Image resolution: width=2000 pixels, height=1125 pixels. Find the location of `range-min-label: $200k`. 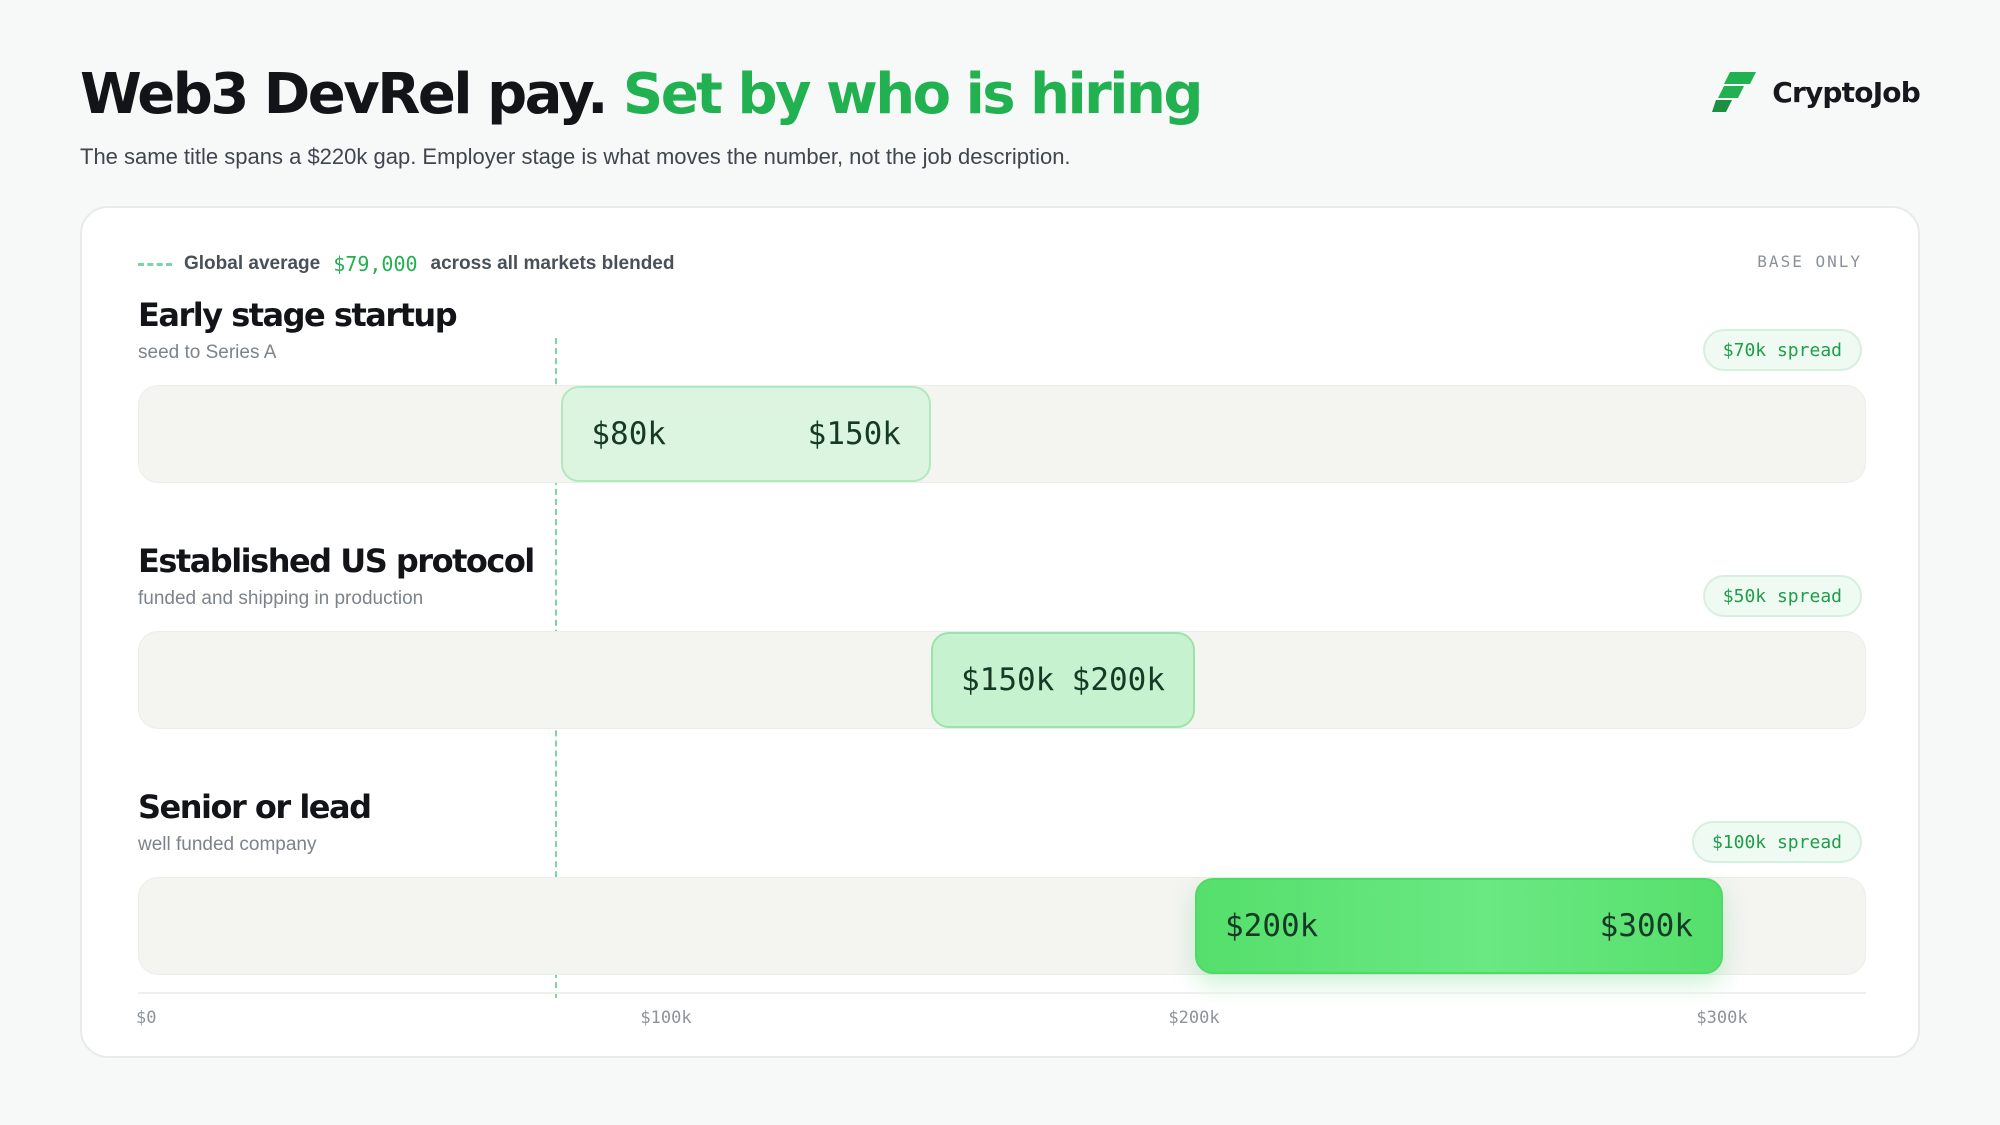

range-min-label: $200k is located at coordinates (1272, 926).